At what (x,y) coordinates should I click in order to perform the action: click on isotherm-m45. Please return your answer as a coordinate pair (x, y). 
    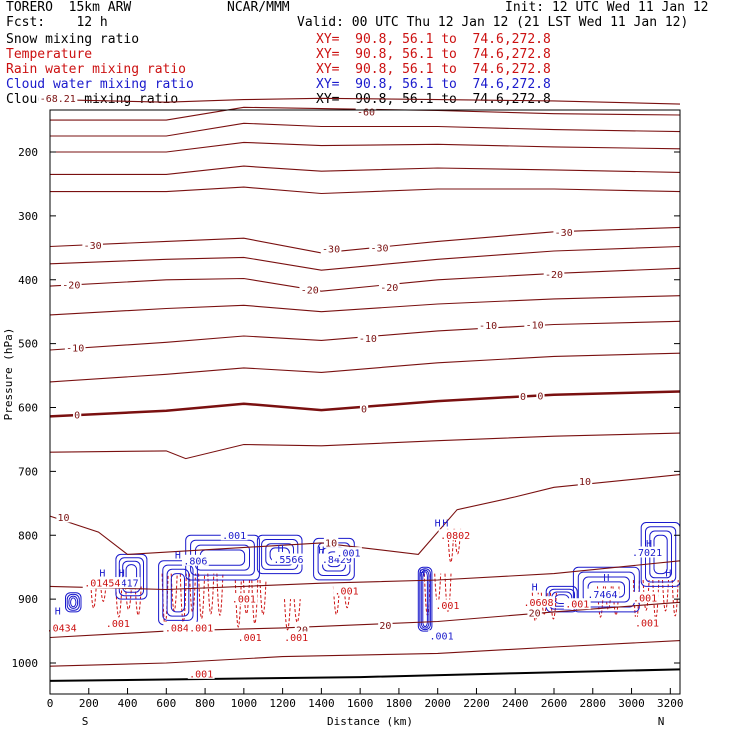
    Looking at the image, I should click on (365, 147).